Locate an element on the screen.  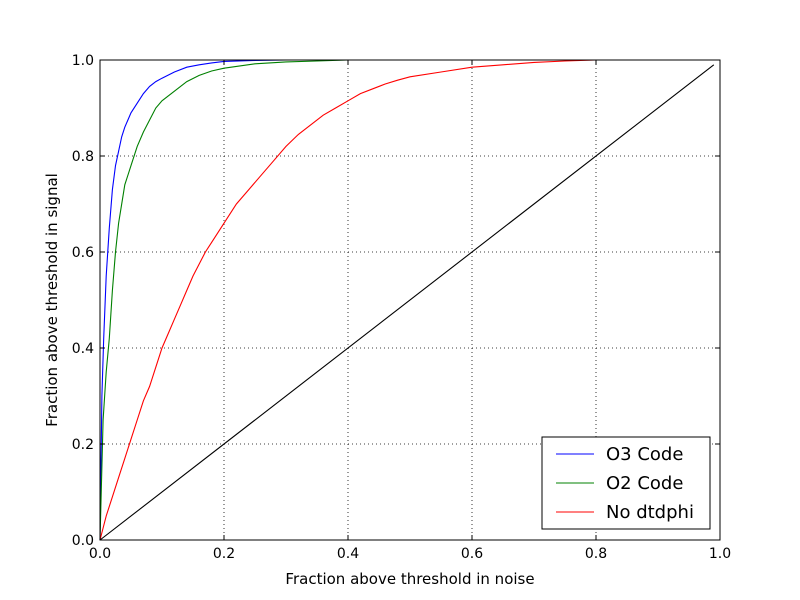
x-tick-label: 0.8 is located at coordinates (596, 554).